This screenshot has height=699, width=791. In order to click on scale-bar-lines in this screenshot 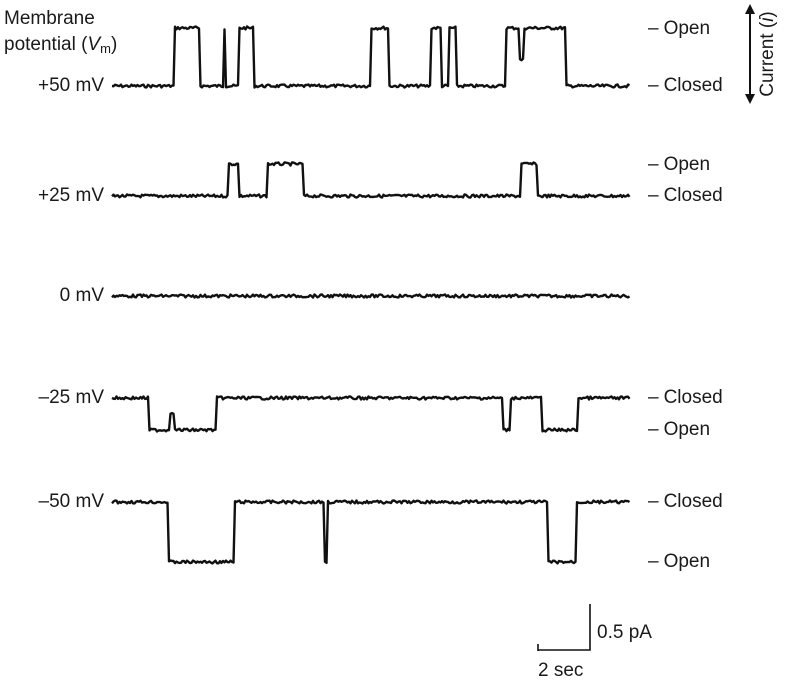, I will do `click(564, 627)`.